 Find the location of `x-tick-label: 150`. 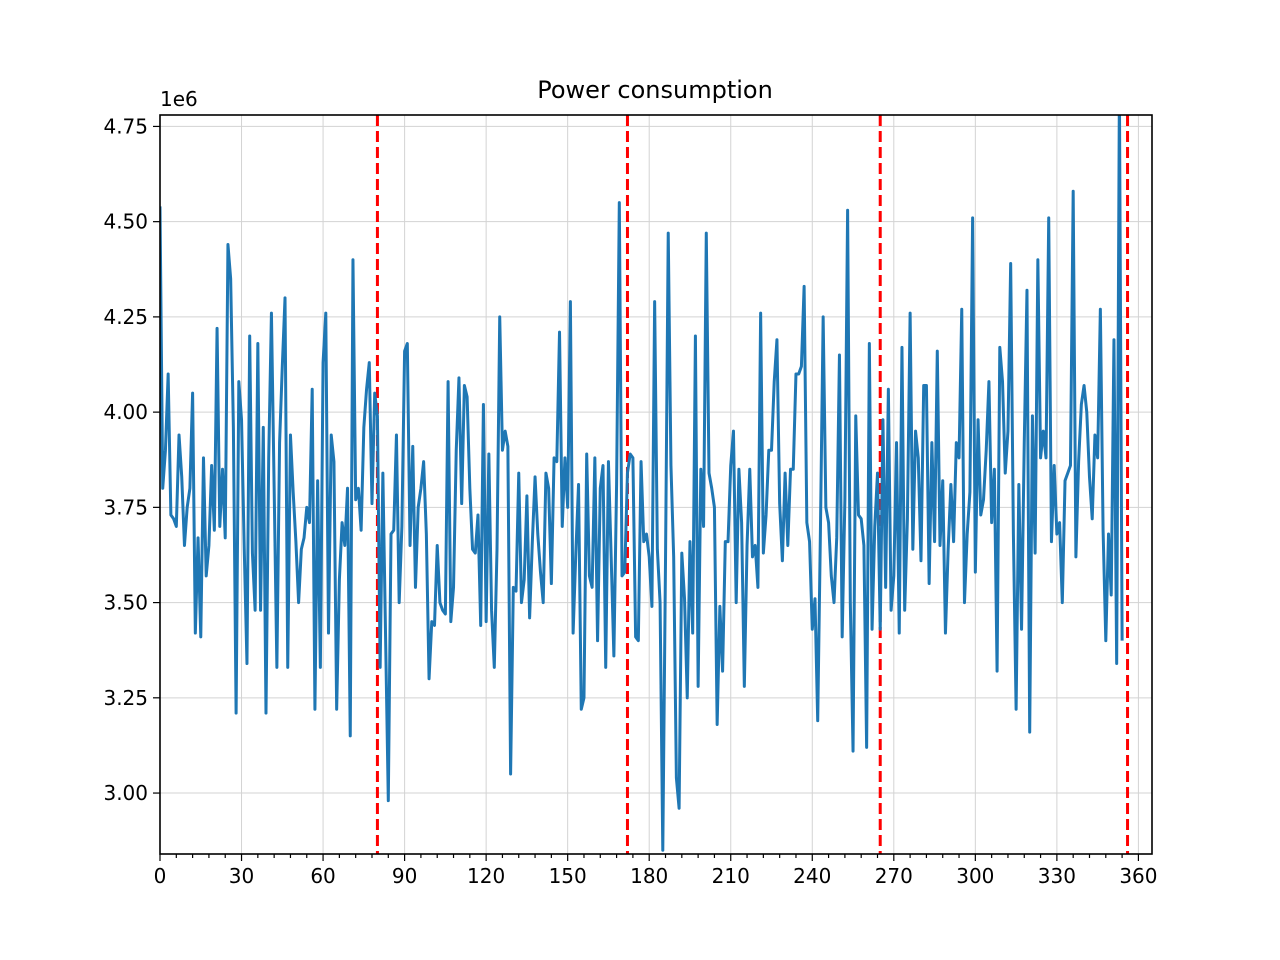

x-tick-label: 150 is located at coordinates (568, 876).